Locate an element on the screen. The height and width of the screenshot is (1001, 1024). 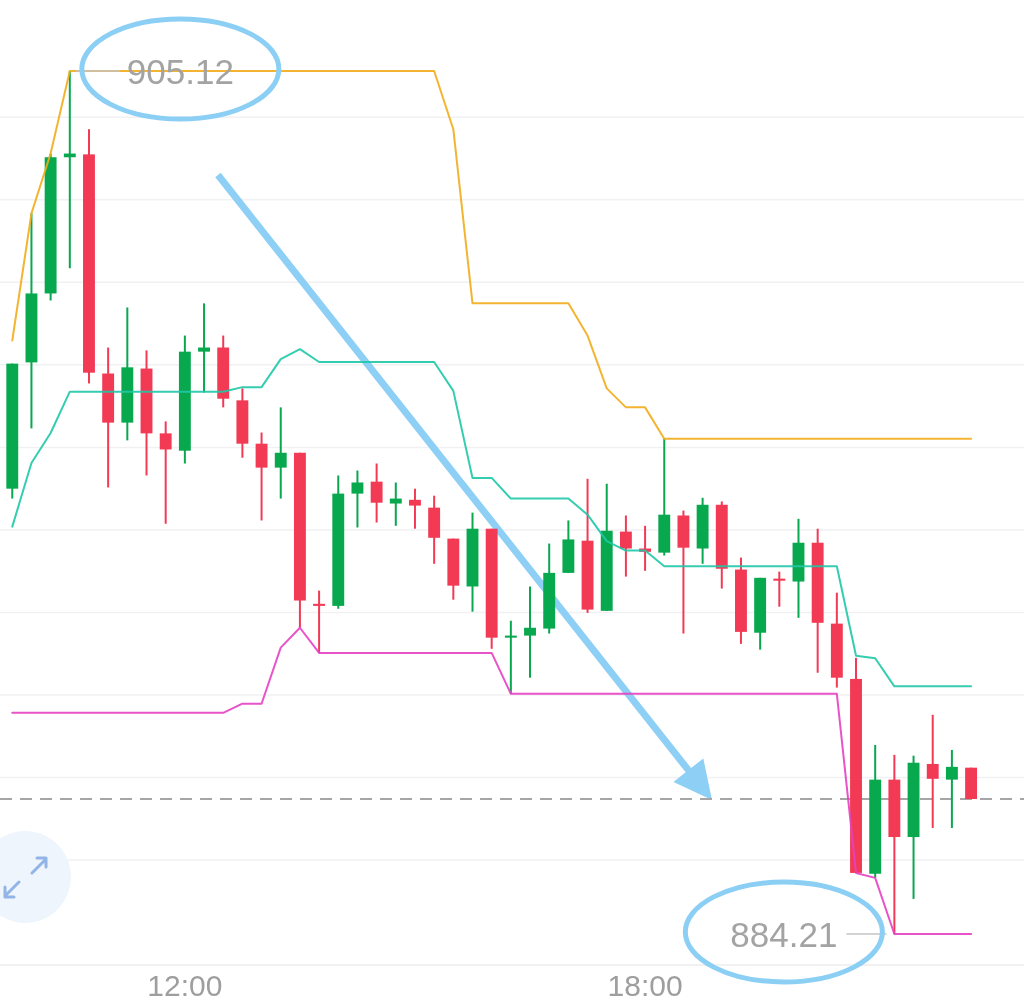
x-tick-label: 12:00 is located at coordinates (185, 985).